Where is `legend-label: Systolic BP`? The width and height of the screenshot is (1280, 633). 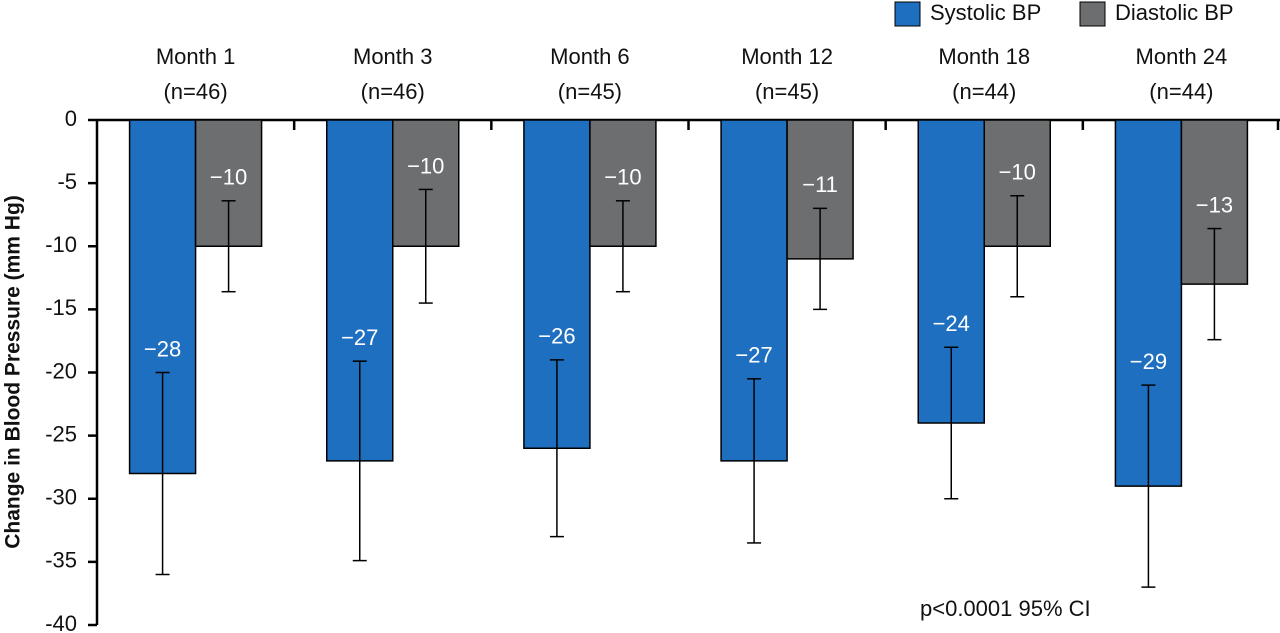
legend-label: Systolic BP is located at coordinates (985, 12).